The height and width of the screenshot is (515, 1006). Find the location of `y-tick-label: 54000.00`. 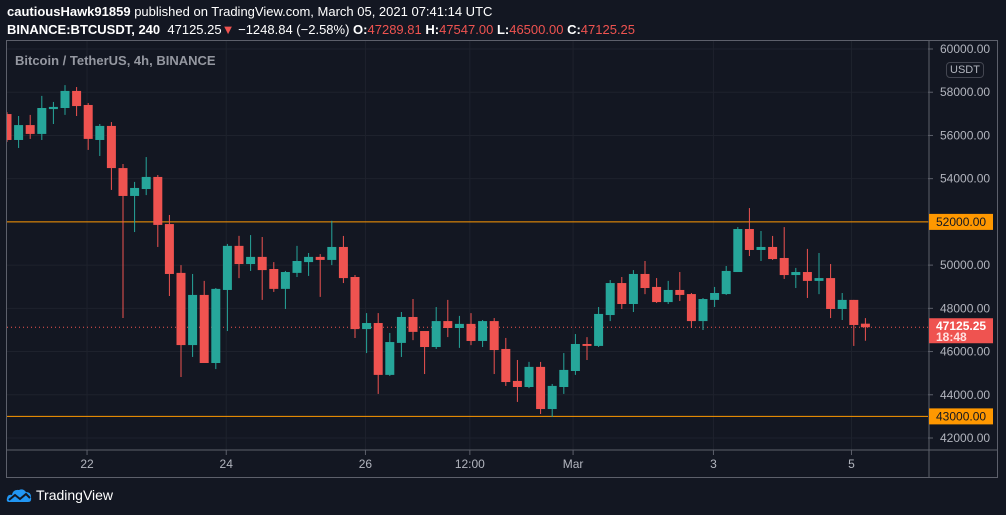

y-tick-label: 54000.00 is located at coordinates (965, 179).